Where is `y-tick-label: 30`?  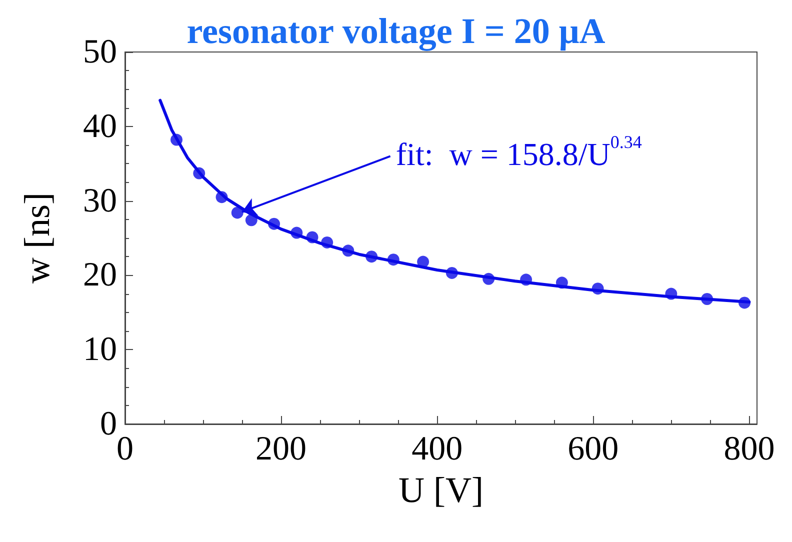
y-tick-label: 30 is located at coordinates (100, 201).